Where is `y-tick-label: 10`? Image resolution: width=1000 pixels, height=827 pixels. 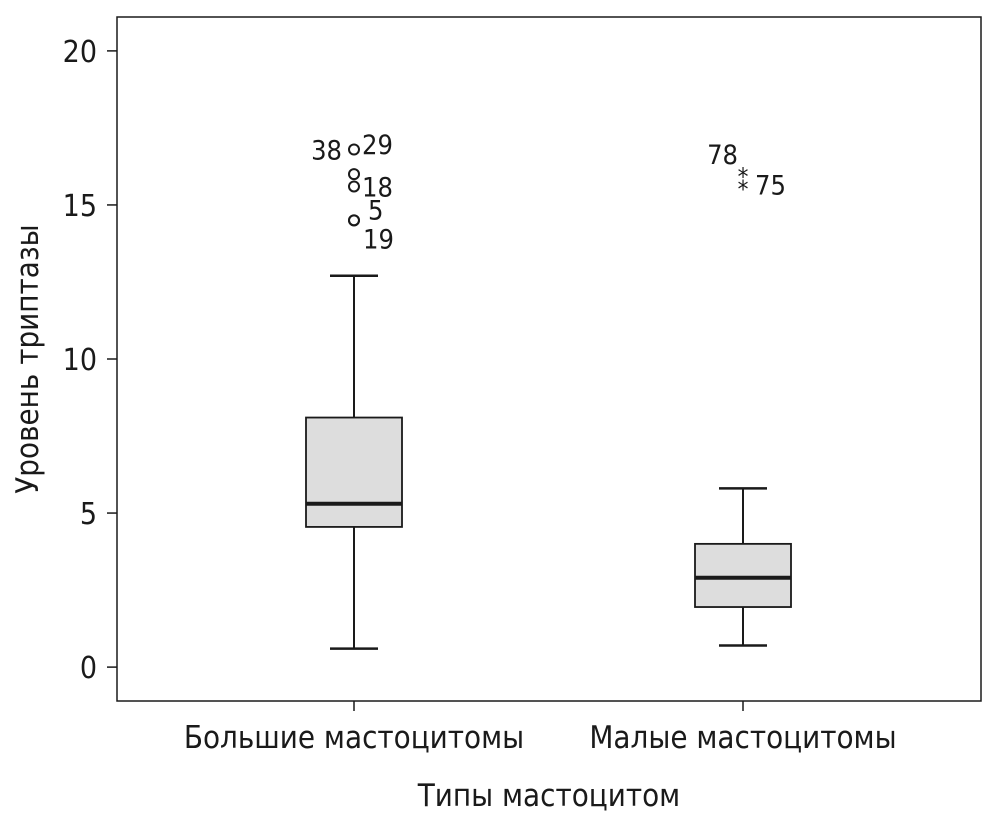 y-tick-label: 10 is located at coordinates (80, 360).